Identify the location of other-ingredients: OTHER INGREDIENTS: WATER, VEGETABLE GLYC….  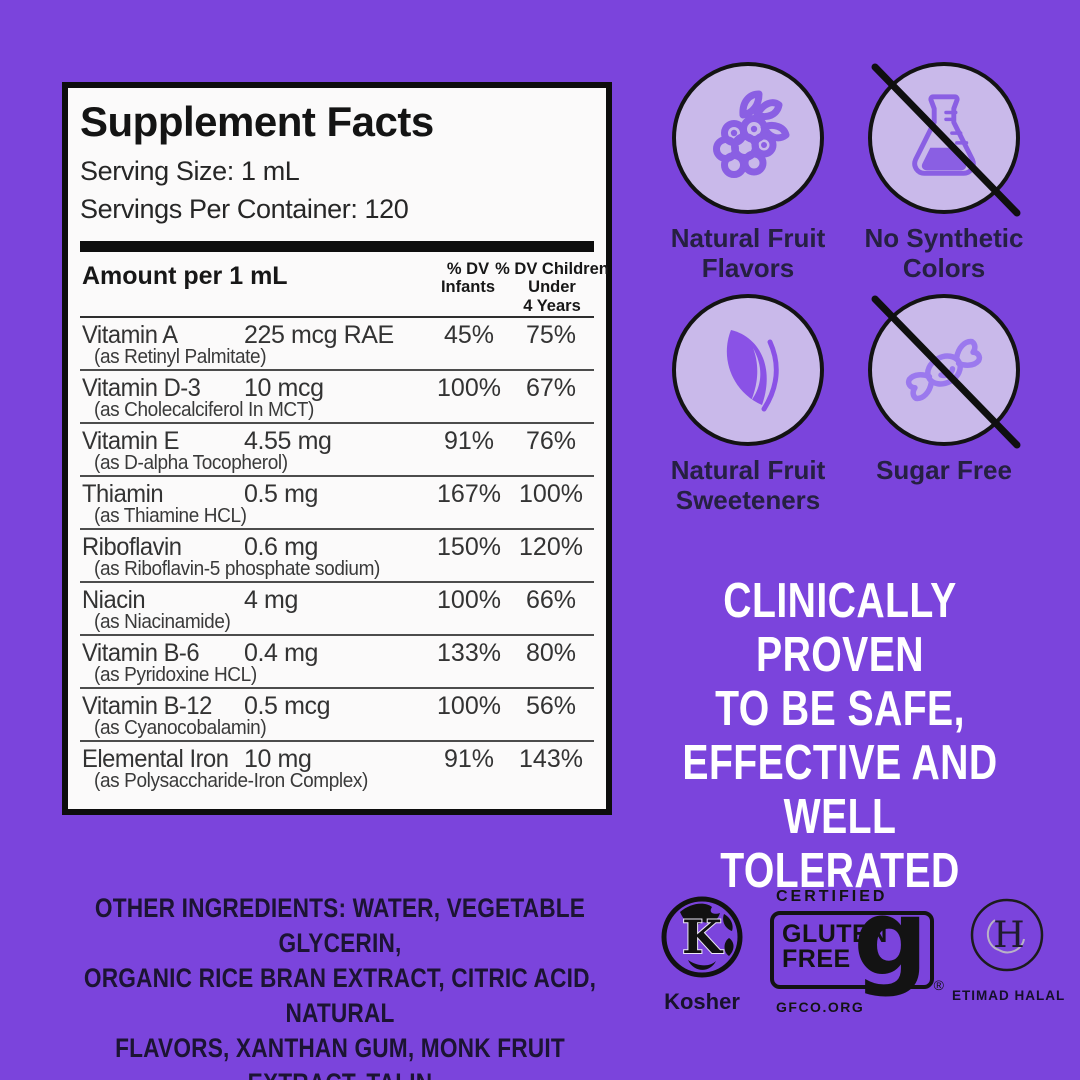
(340, 986).